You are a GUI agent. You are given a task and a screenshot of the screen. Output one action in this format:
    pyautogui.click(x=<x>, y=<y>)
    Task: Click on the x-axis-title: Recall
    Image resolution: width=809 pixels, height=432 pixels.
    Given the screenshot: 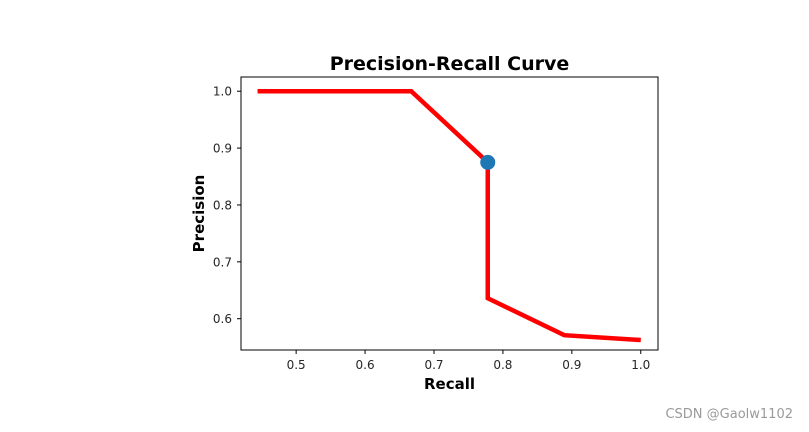 What is the action you would take?
    pyautogui.click(x=449, y=384)
    